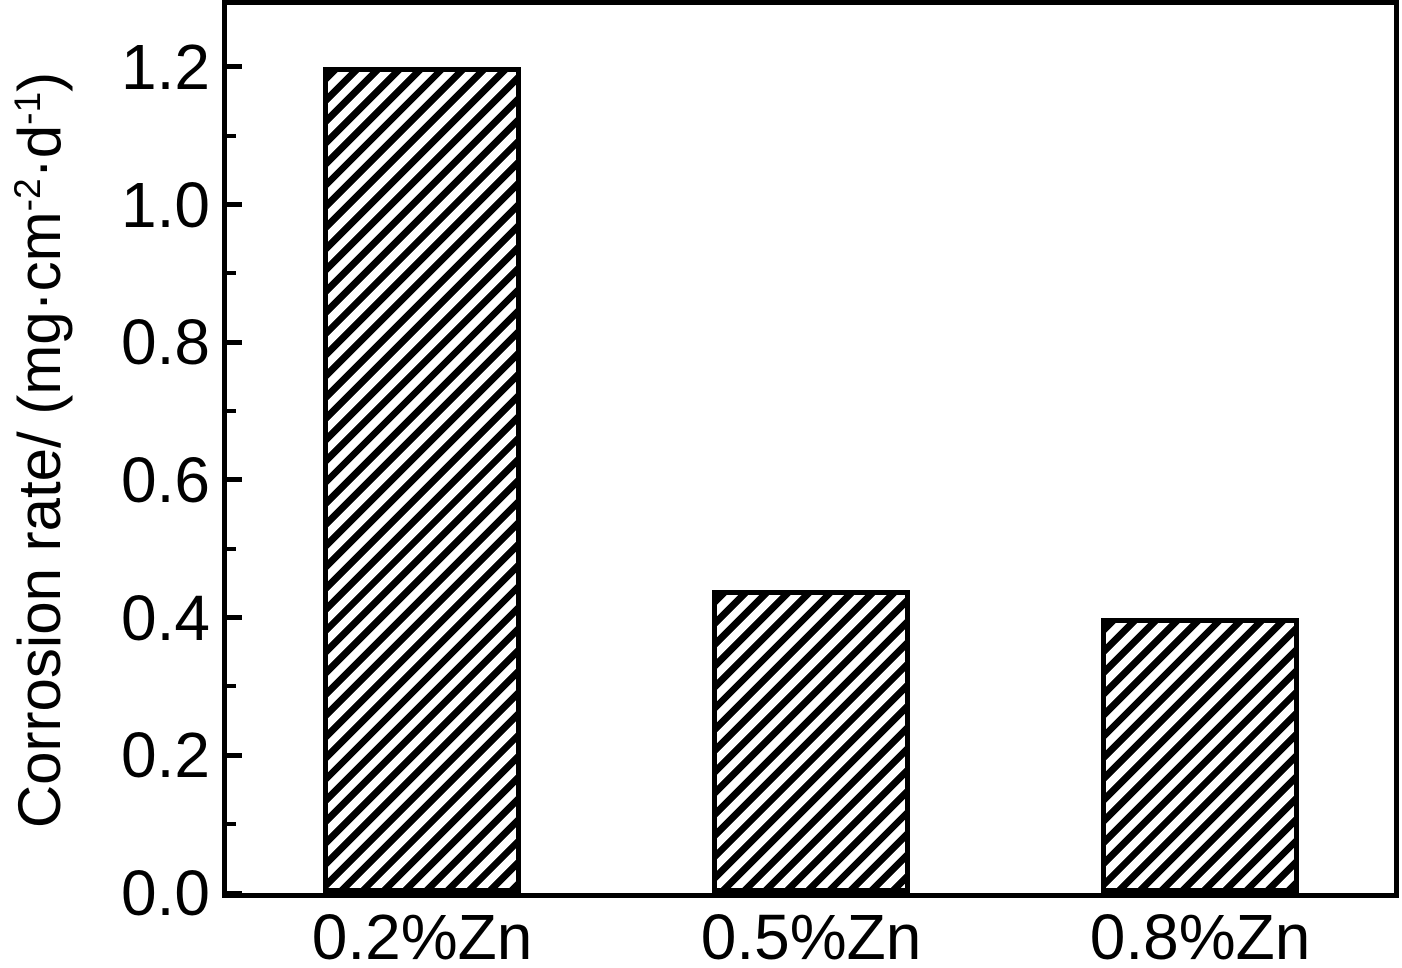 This screenshot has width=1402, height=968. What do you see at coordinates (811, 934) in the screenshot?
I see `x-category-label: 0.5%Zn` at bounding box center [811, 934].